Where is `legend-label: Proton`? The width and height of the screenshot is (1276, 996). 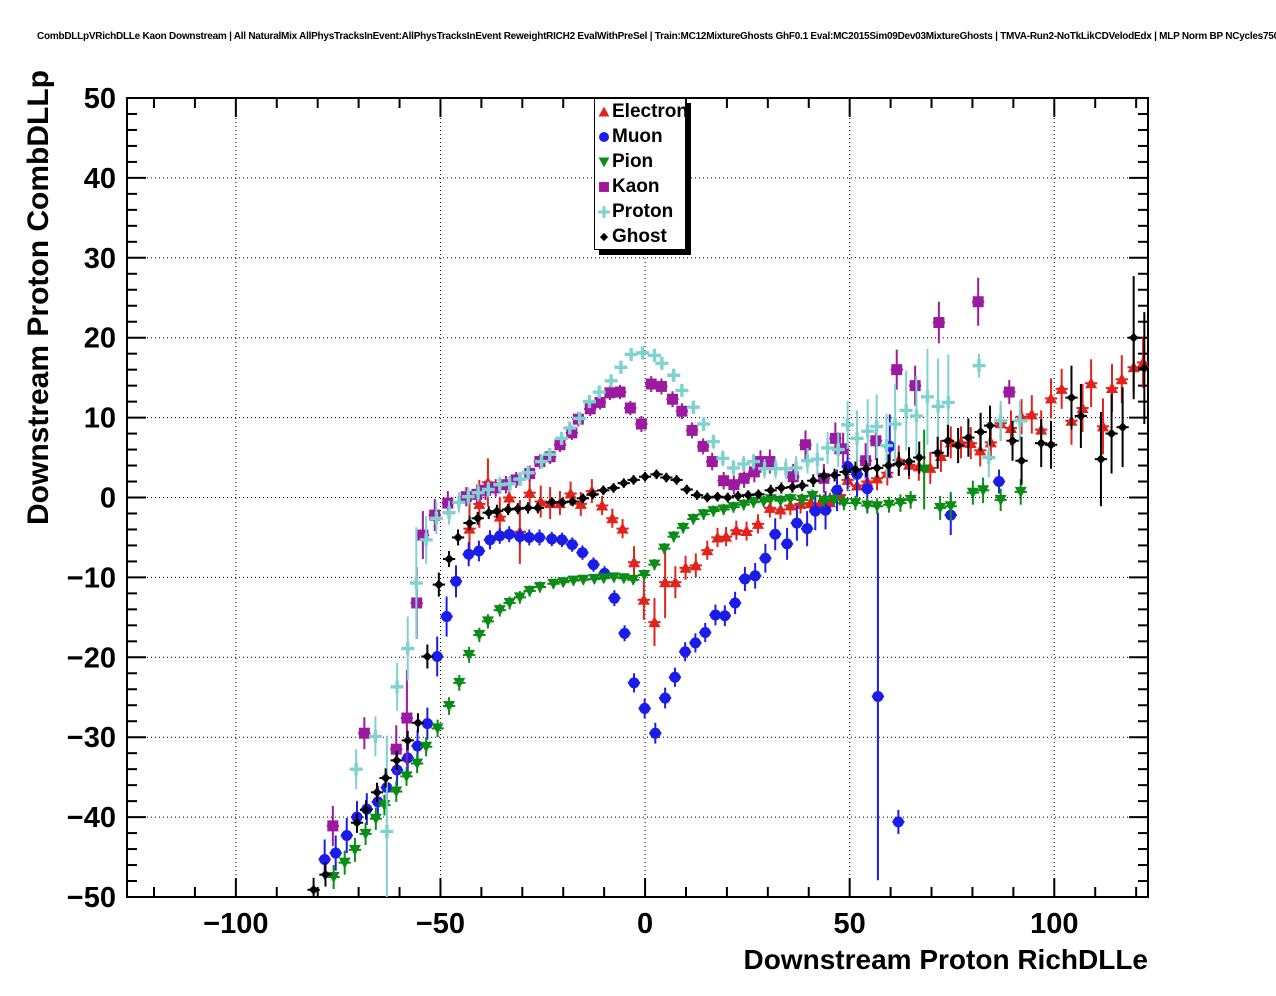 legend-label: Proton is located at coordinates (643, 211).